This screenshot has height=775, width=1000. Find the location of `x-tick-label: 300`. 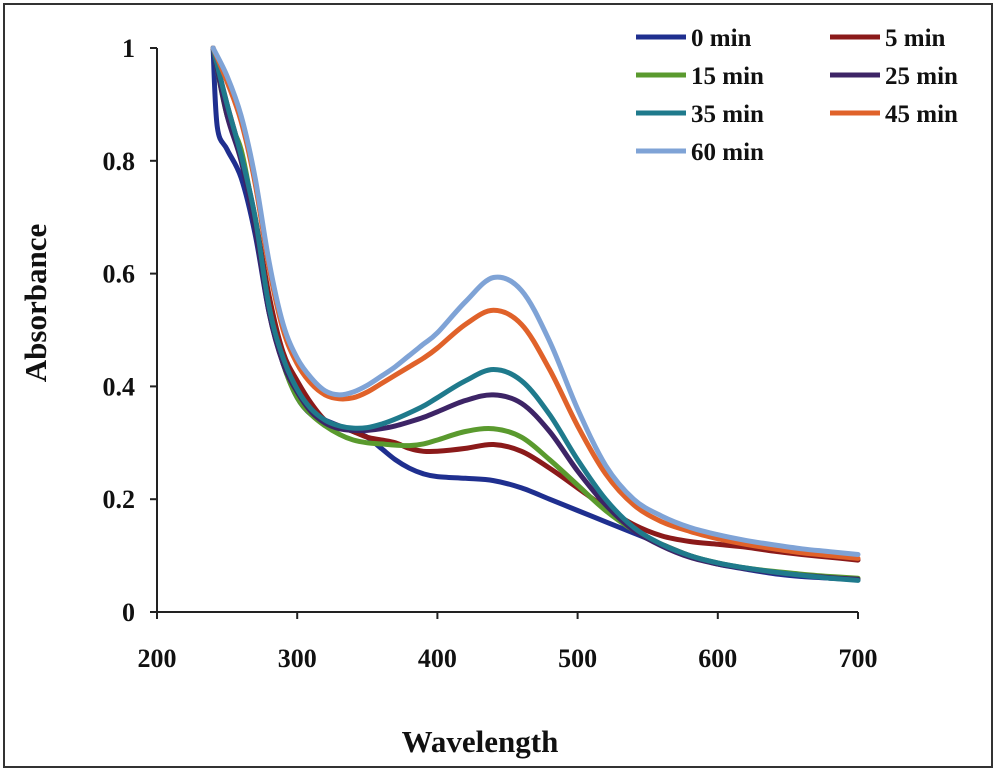

x-tick-label: 300 is located at coordinates (297, 658).